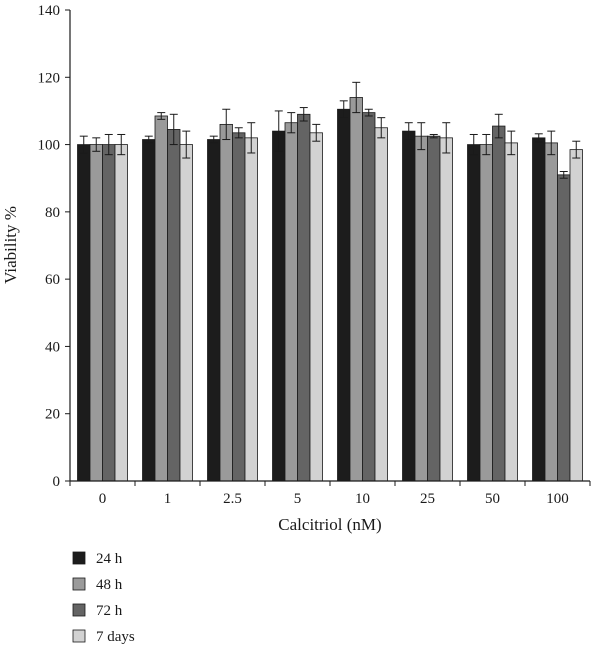 This screenshot has height=647, width=600. I want to click on bar-24-h-2.5, so click(214, 310).